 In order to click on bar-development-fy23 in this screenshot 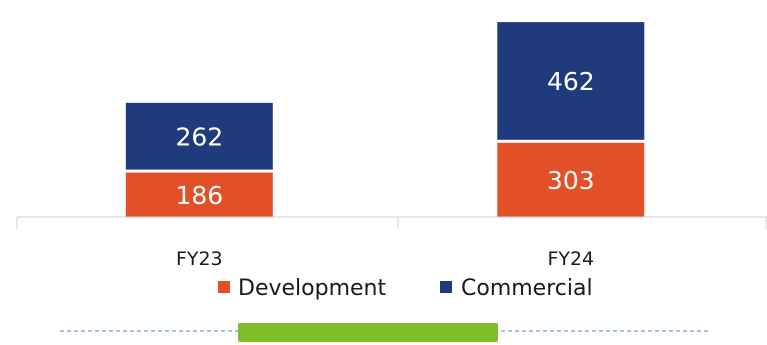, I will do `click(199, 194)`.